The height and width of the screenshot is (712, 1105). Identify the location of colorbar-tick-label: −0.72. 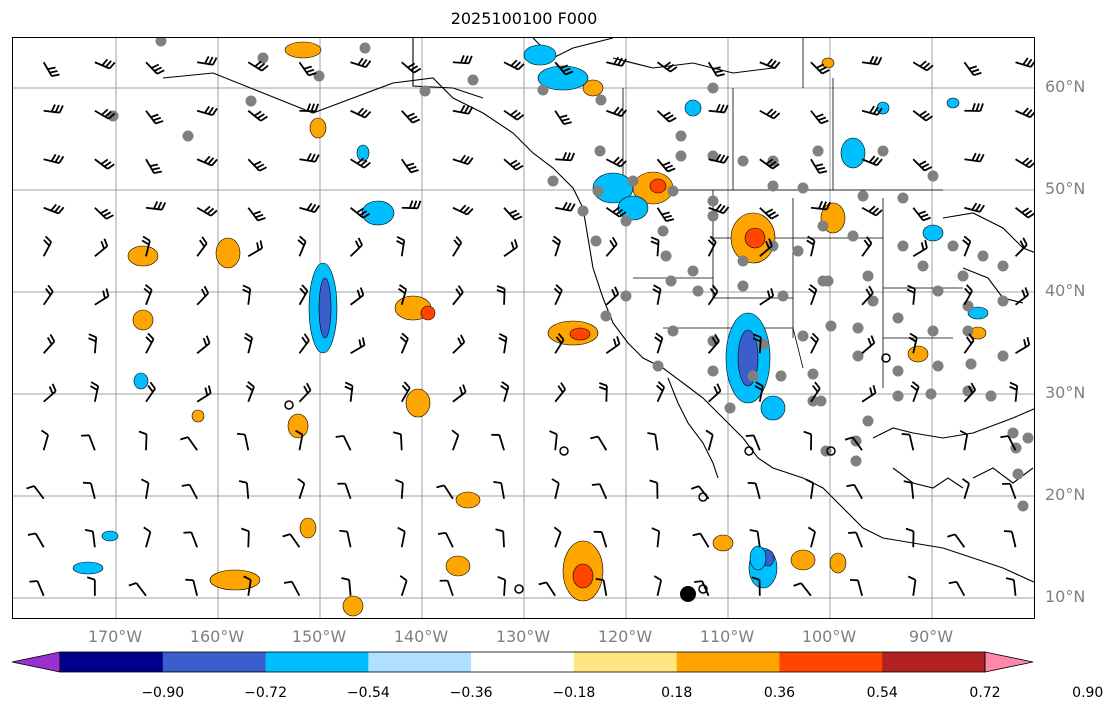
(265, 693).